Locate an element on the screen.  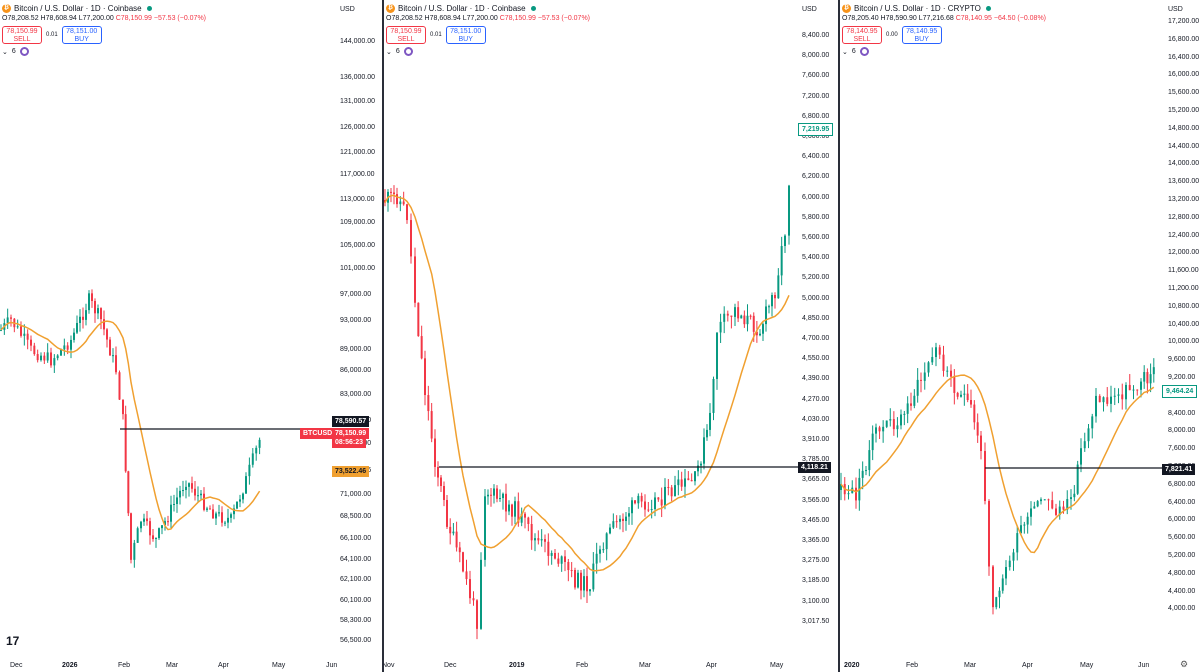
price-axis-label: 109,000.00 is located at coordinates (358, 222).